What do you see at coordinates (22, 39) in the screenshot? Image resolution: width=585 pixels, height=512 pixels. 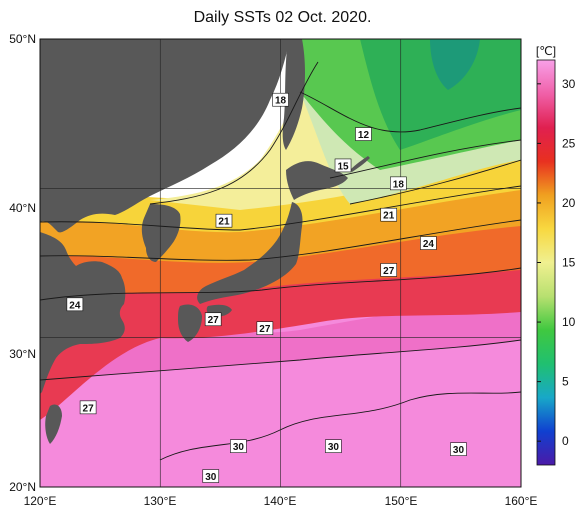 I see `y-tick-label: 50°N` at bounding box center [22, 39].